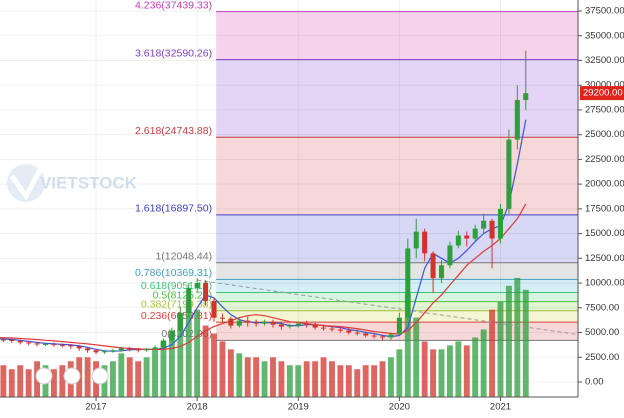  I want to click on fib-label: 3.618(32590.26), so click(173, 53).